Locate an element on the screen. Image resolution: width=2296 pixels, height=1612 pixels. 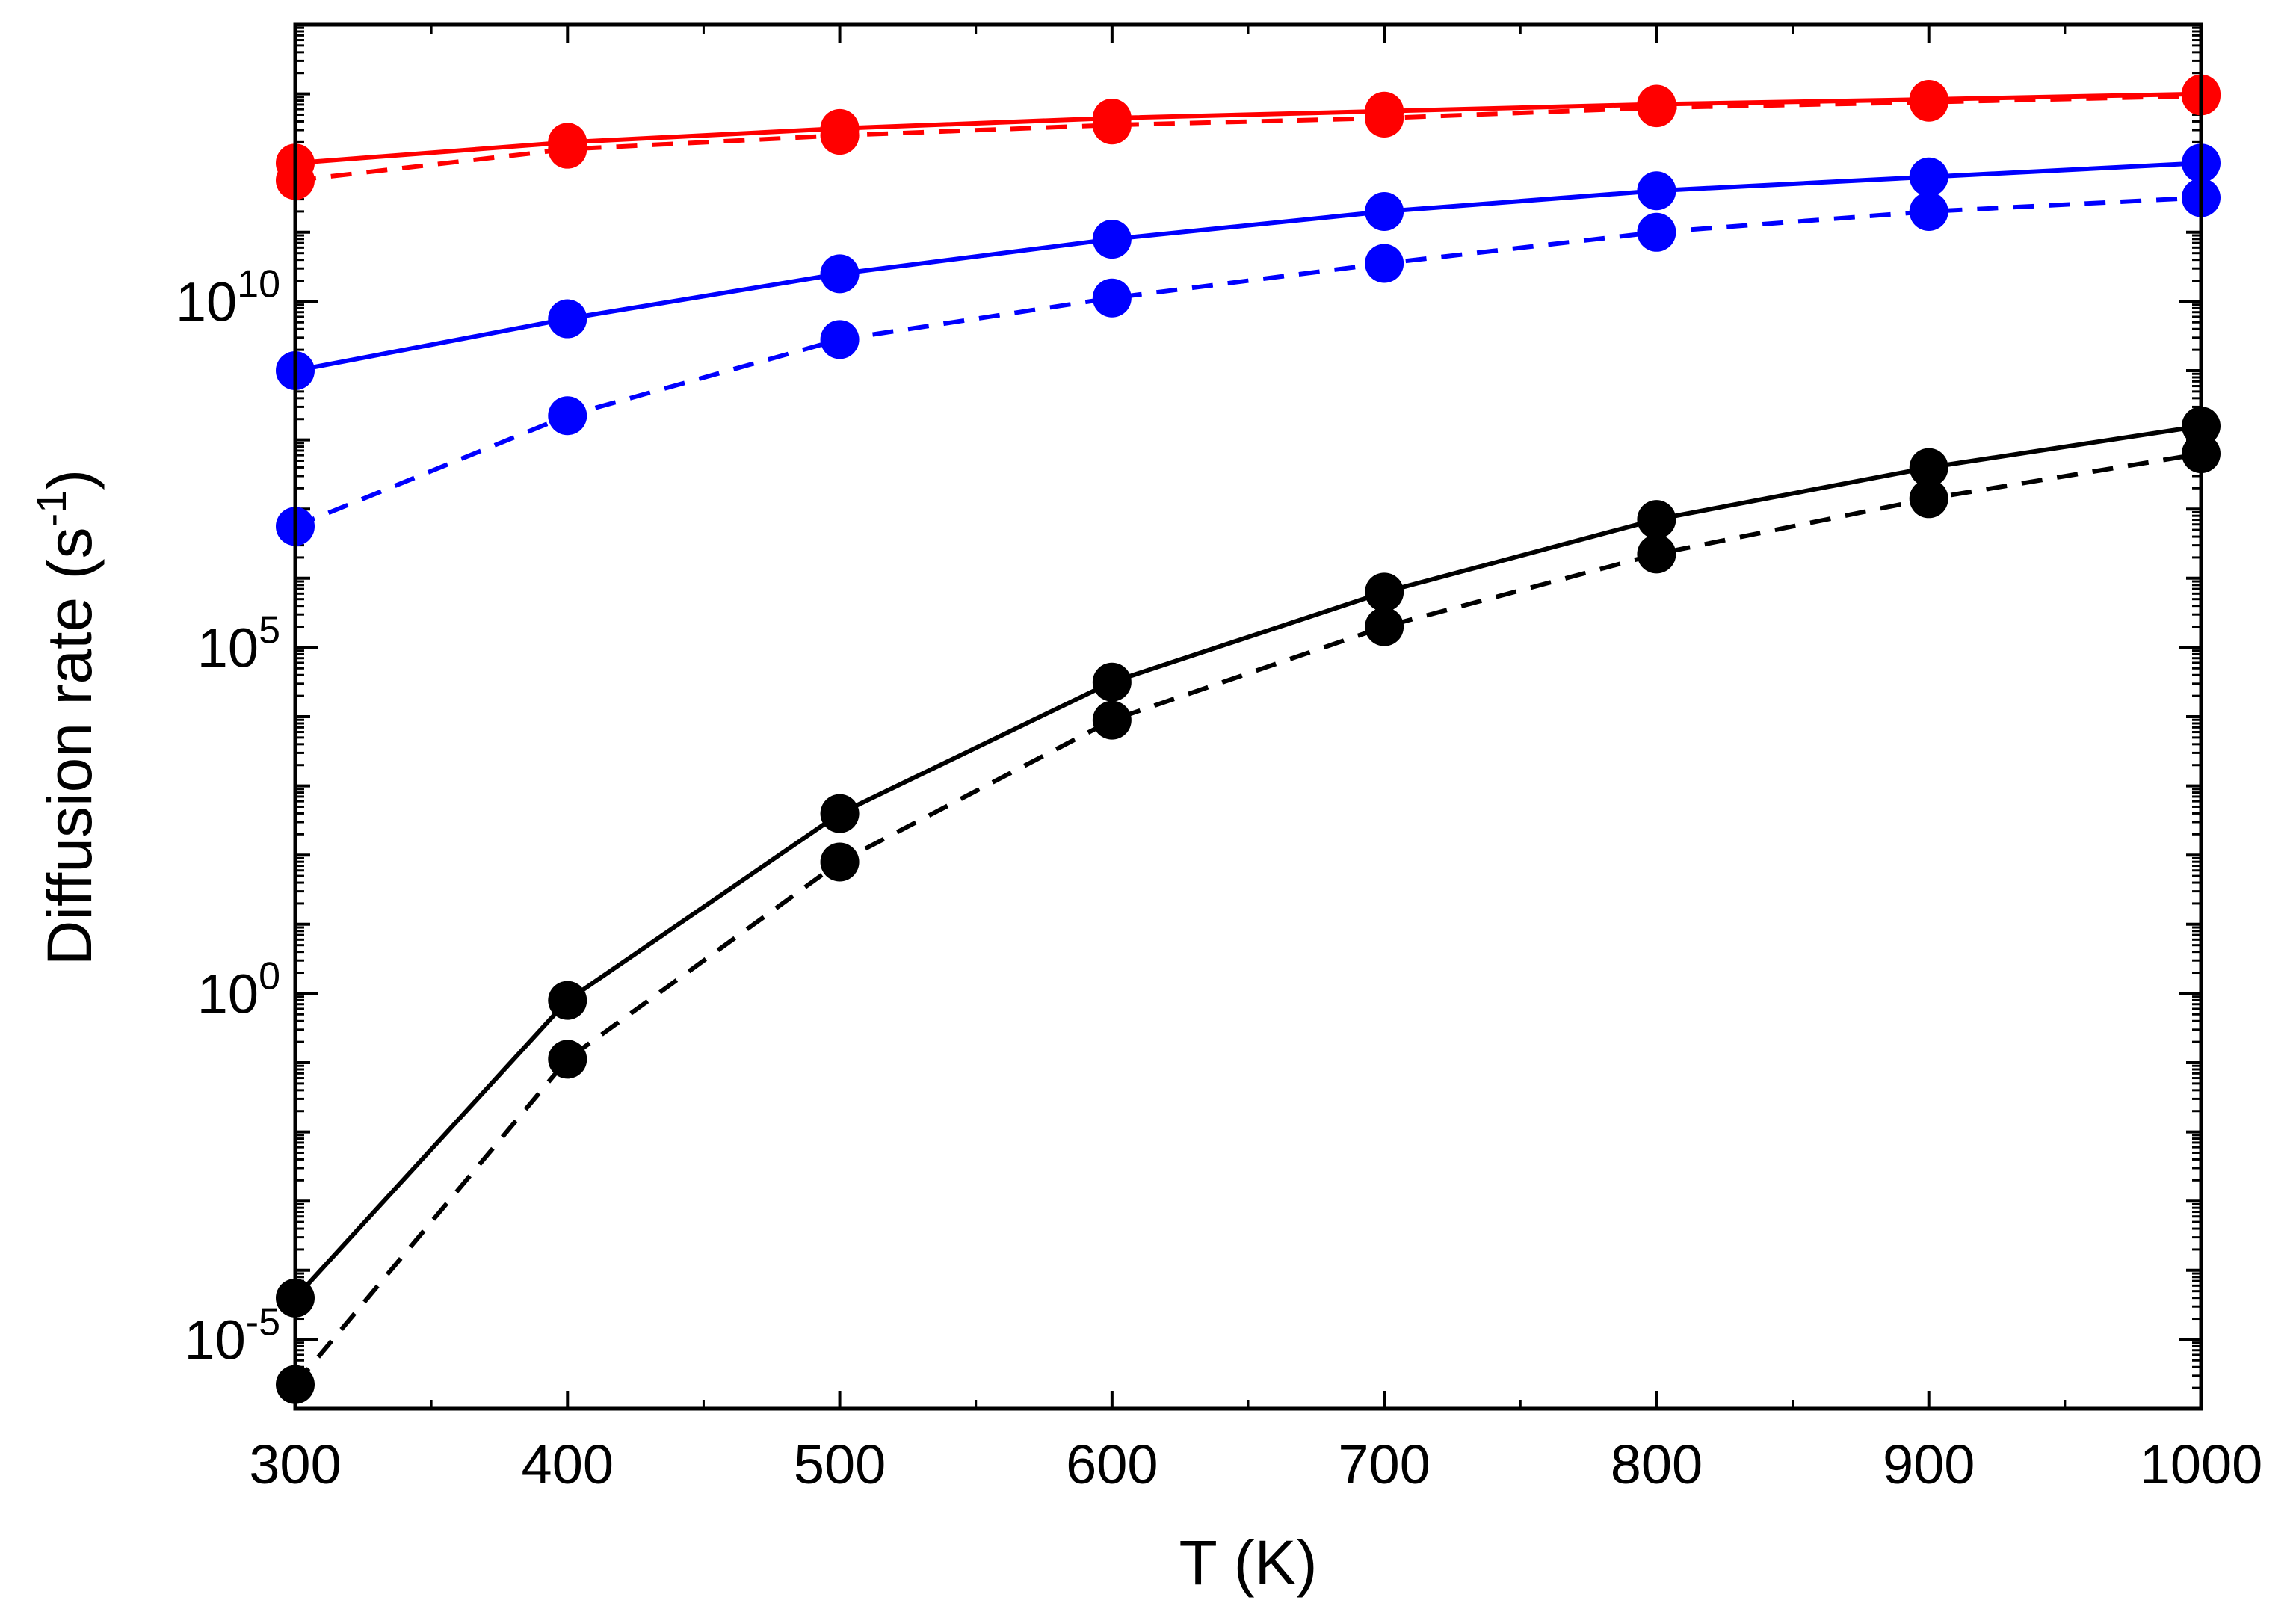
y-axis-label-main: Diffusion rate (s is located at coordinates (69, 747).